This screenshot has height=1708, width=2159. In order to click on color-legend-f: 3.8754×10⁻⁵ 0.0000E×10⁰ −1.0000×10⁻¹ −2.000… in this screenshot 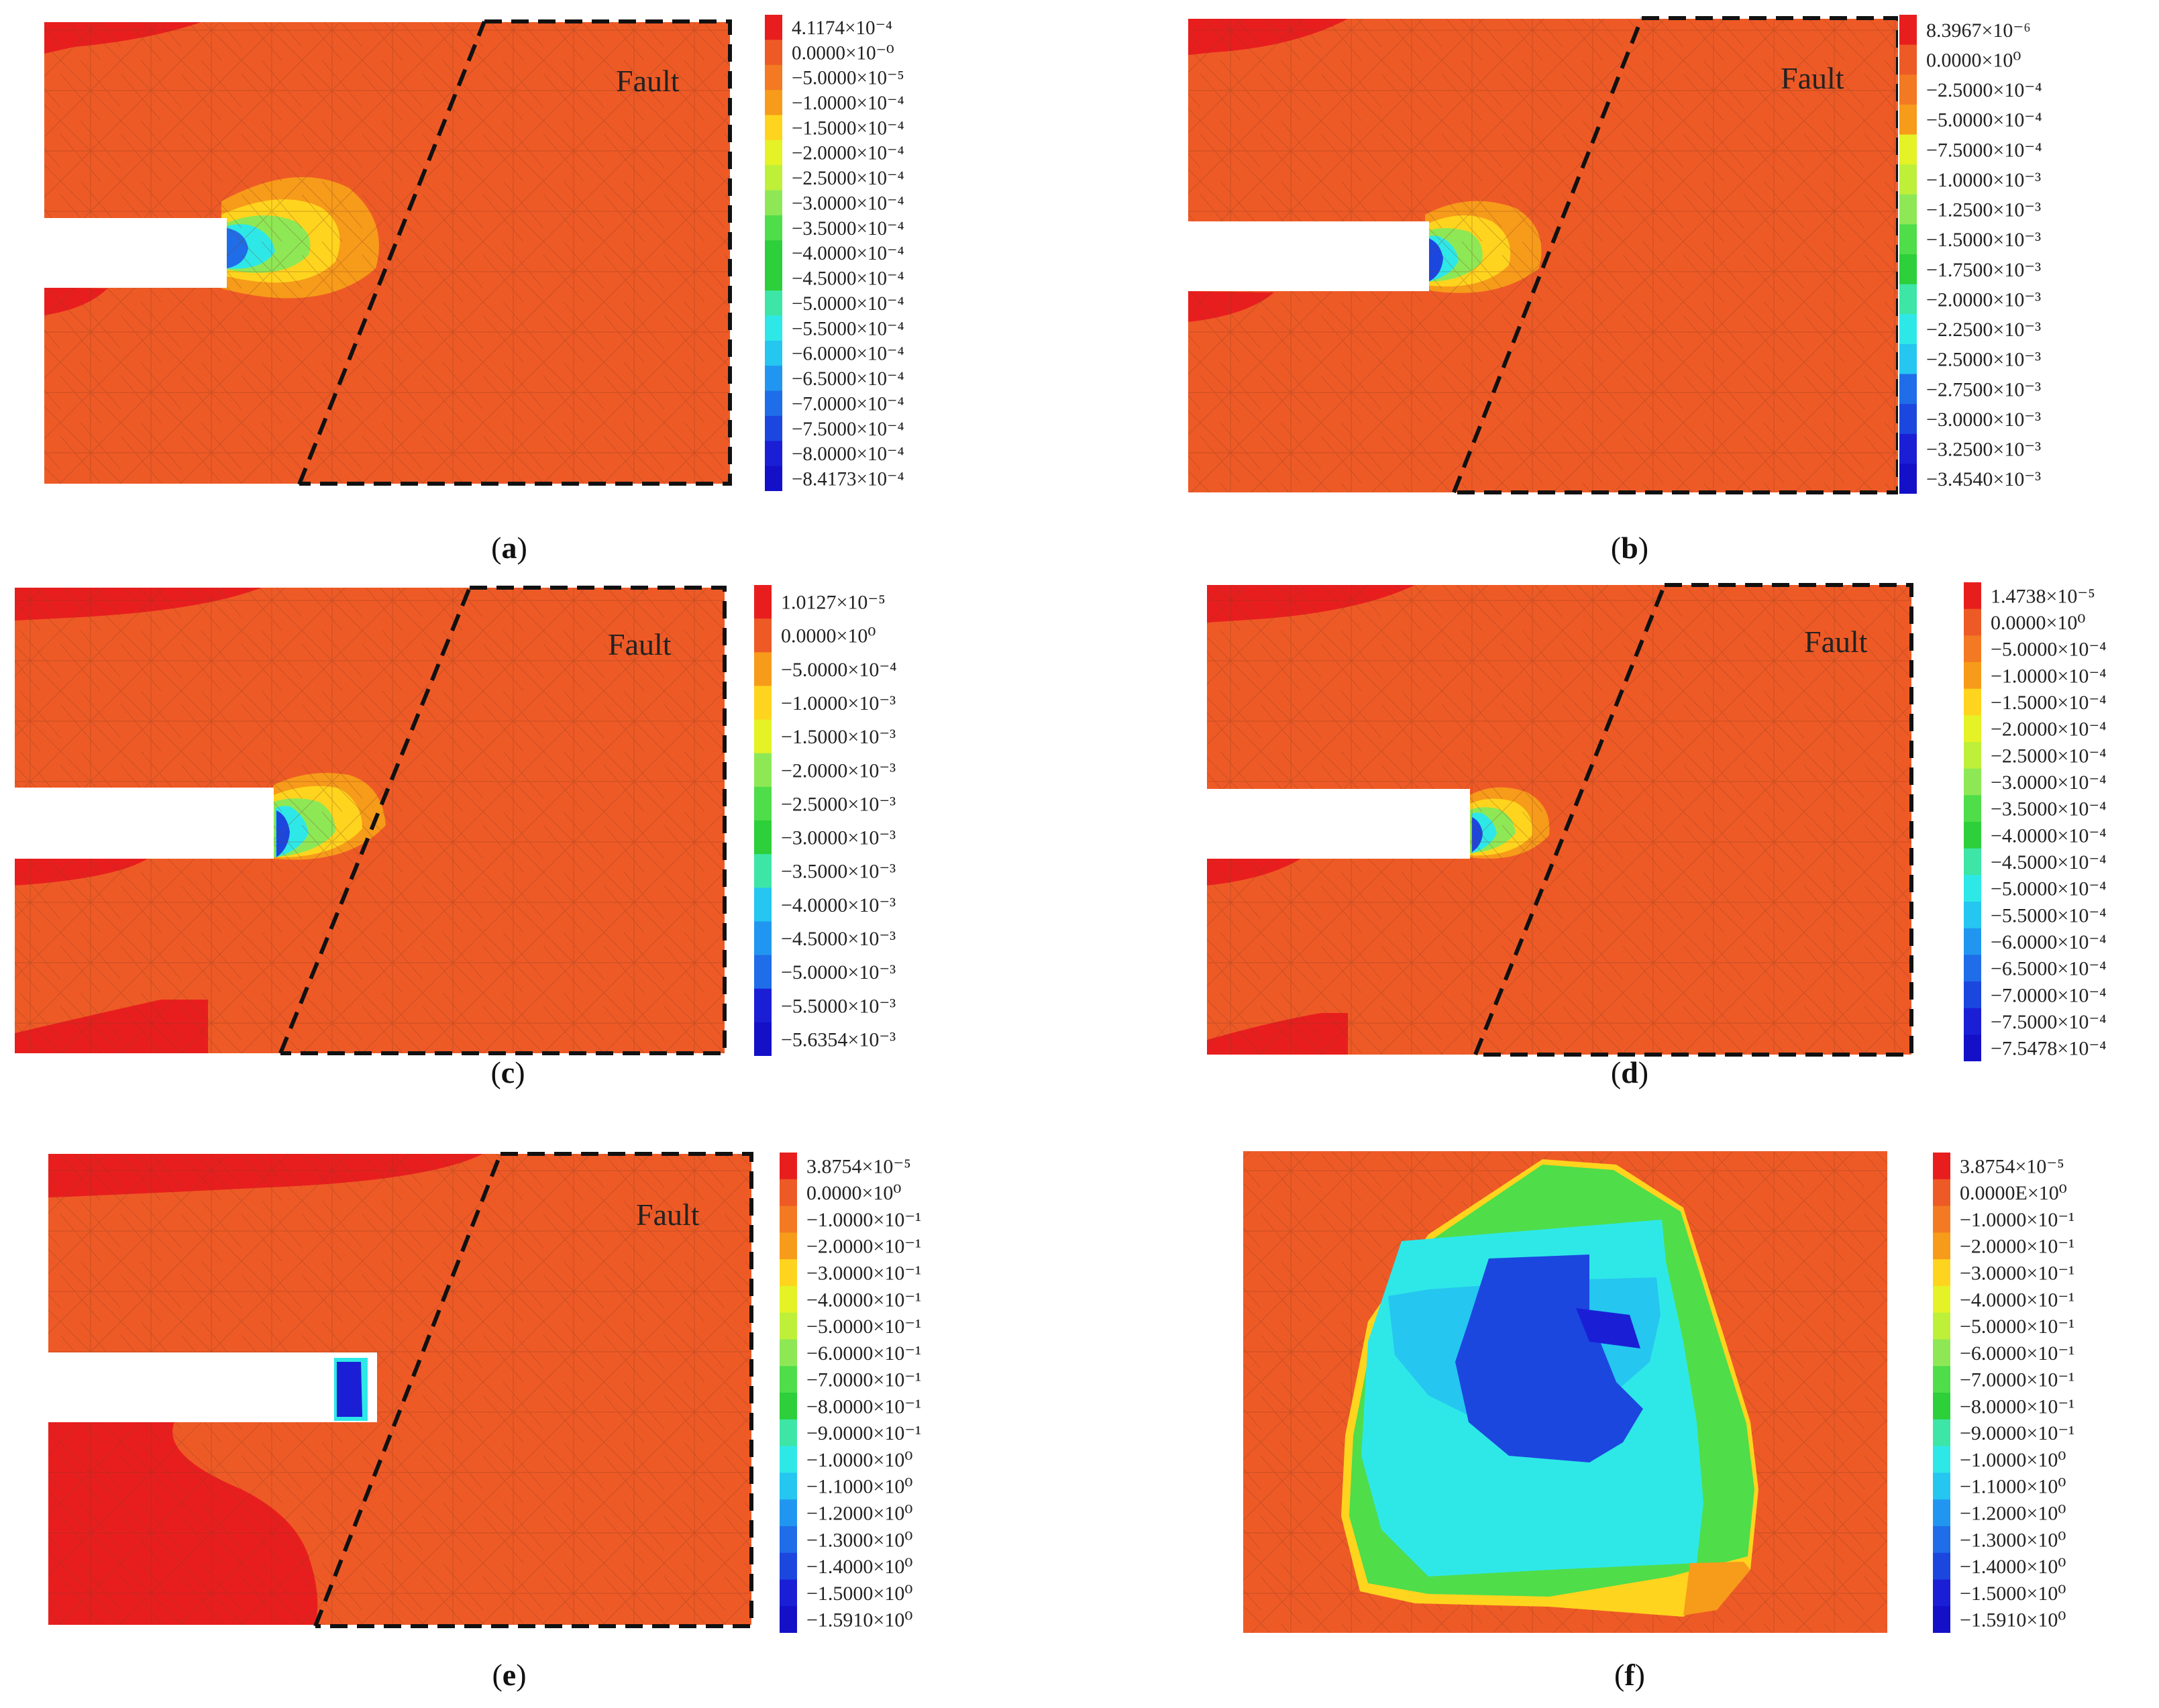, I will do `click(2003, 1393)`.